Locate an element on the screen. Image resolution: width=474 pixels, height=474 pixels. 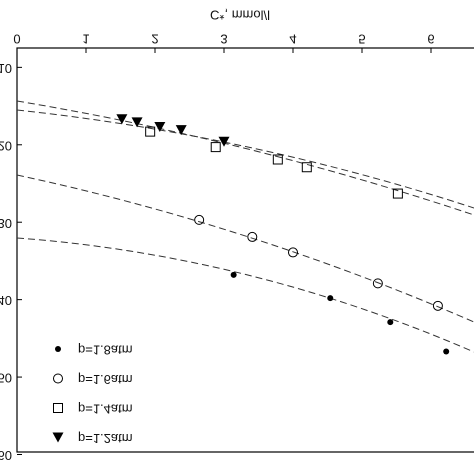
legend-label: p=1.4atm is located at coordinates (105, 409).